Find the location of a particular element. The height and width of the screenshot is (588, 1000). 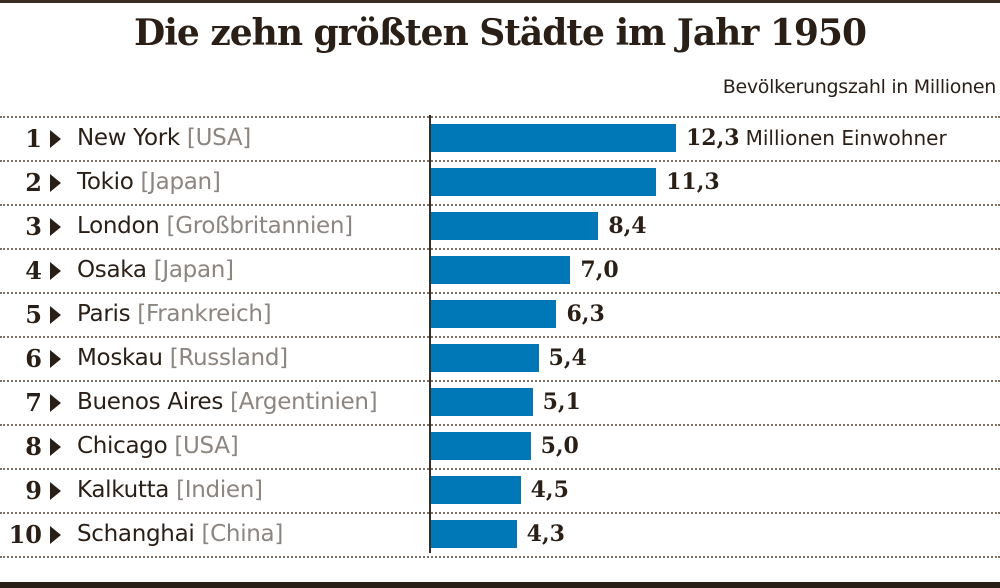

data-label: 7,0 is located at coordinates (599, 270).